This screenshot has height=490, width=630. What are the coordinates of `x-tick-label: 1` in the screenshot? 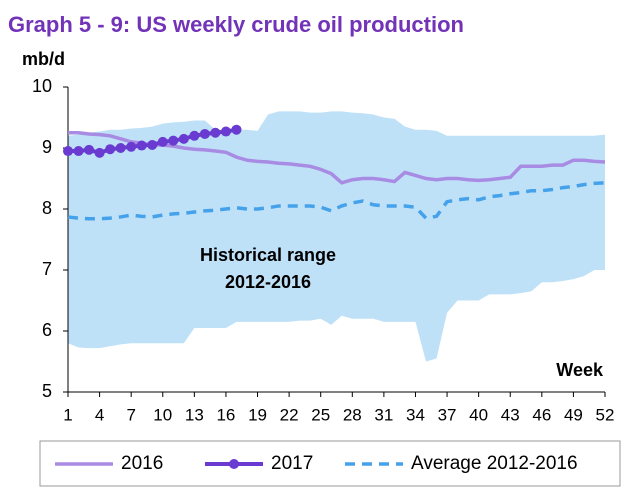 It's located at (67, 414).